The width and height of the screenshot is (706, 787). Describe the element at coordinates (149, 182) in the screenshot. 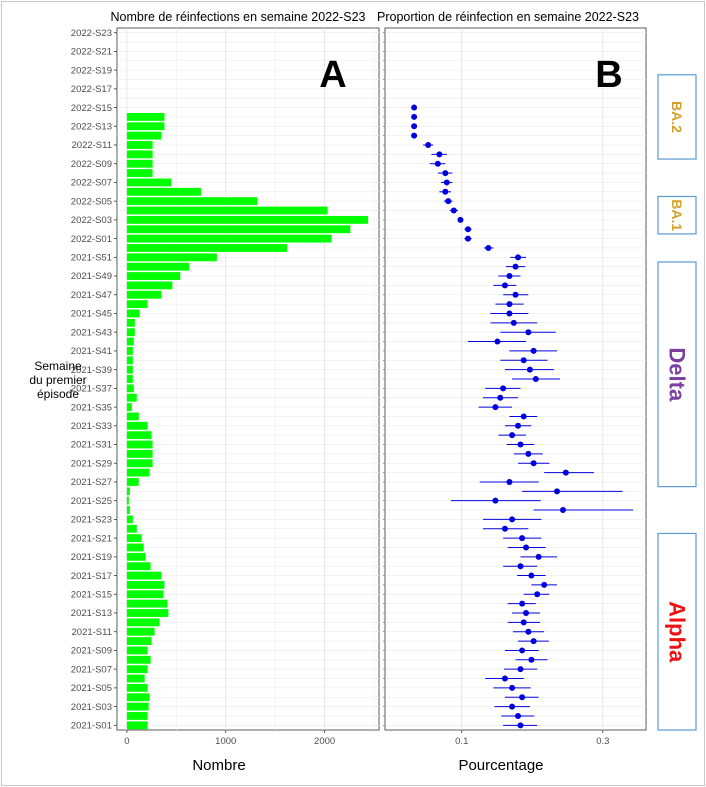

I see `bar-2022-S07` at that location.